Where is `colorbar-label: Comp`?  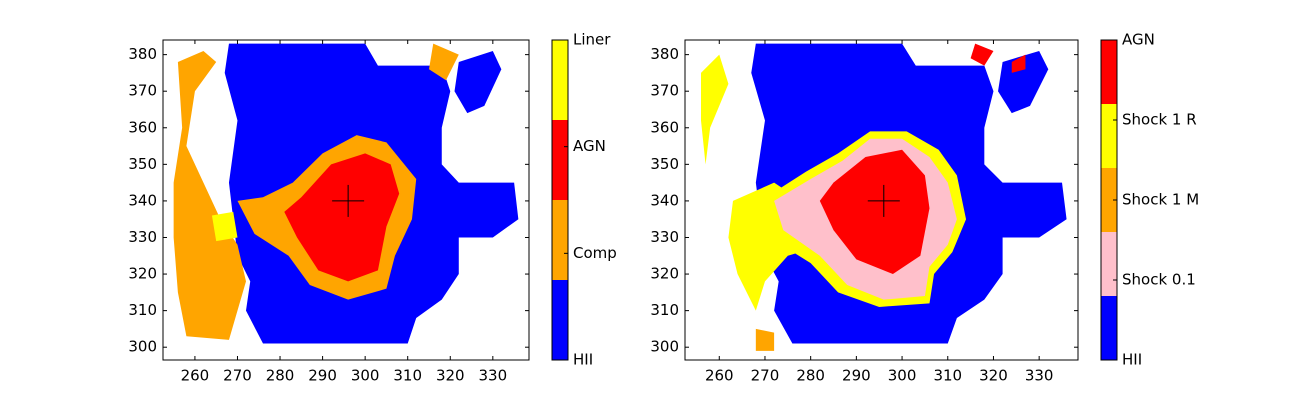
colorbar-label: Comp is located at coordinates (595, 253).